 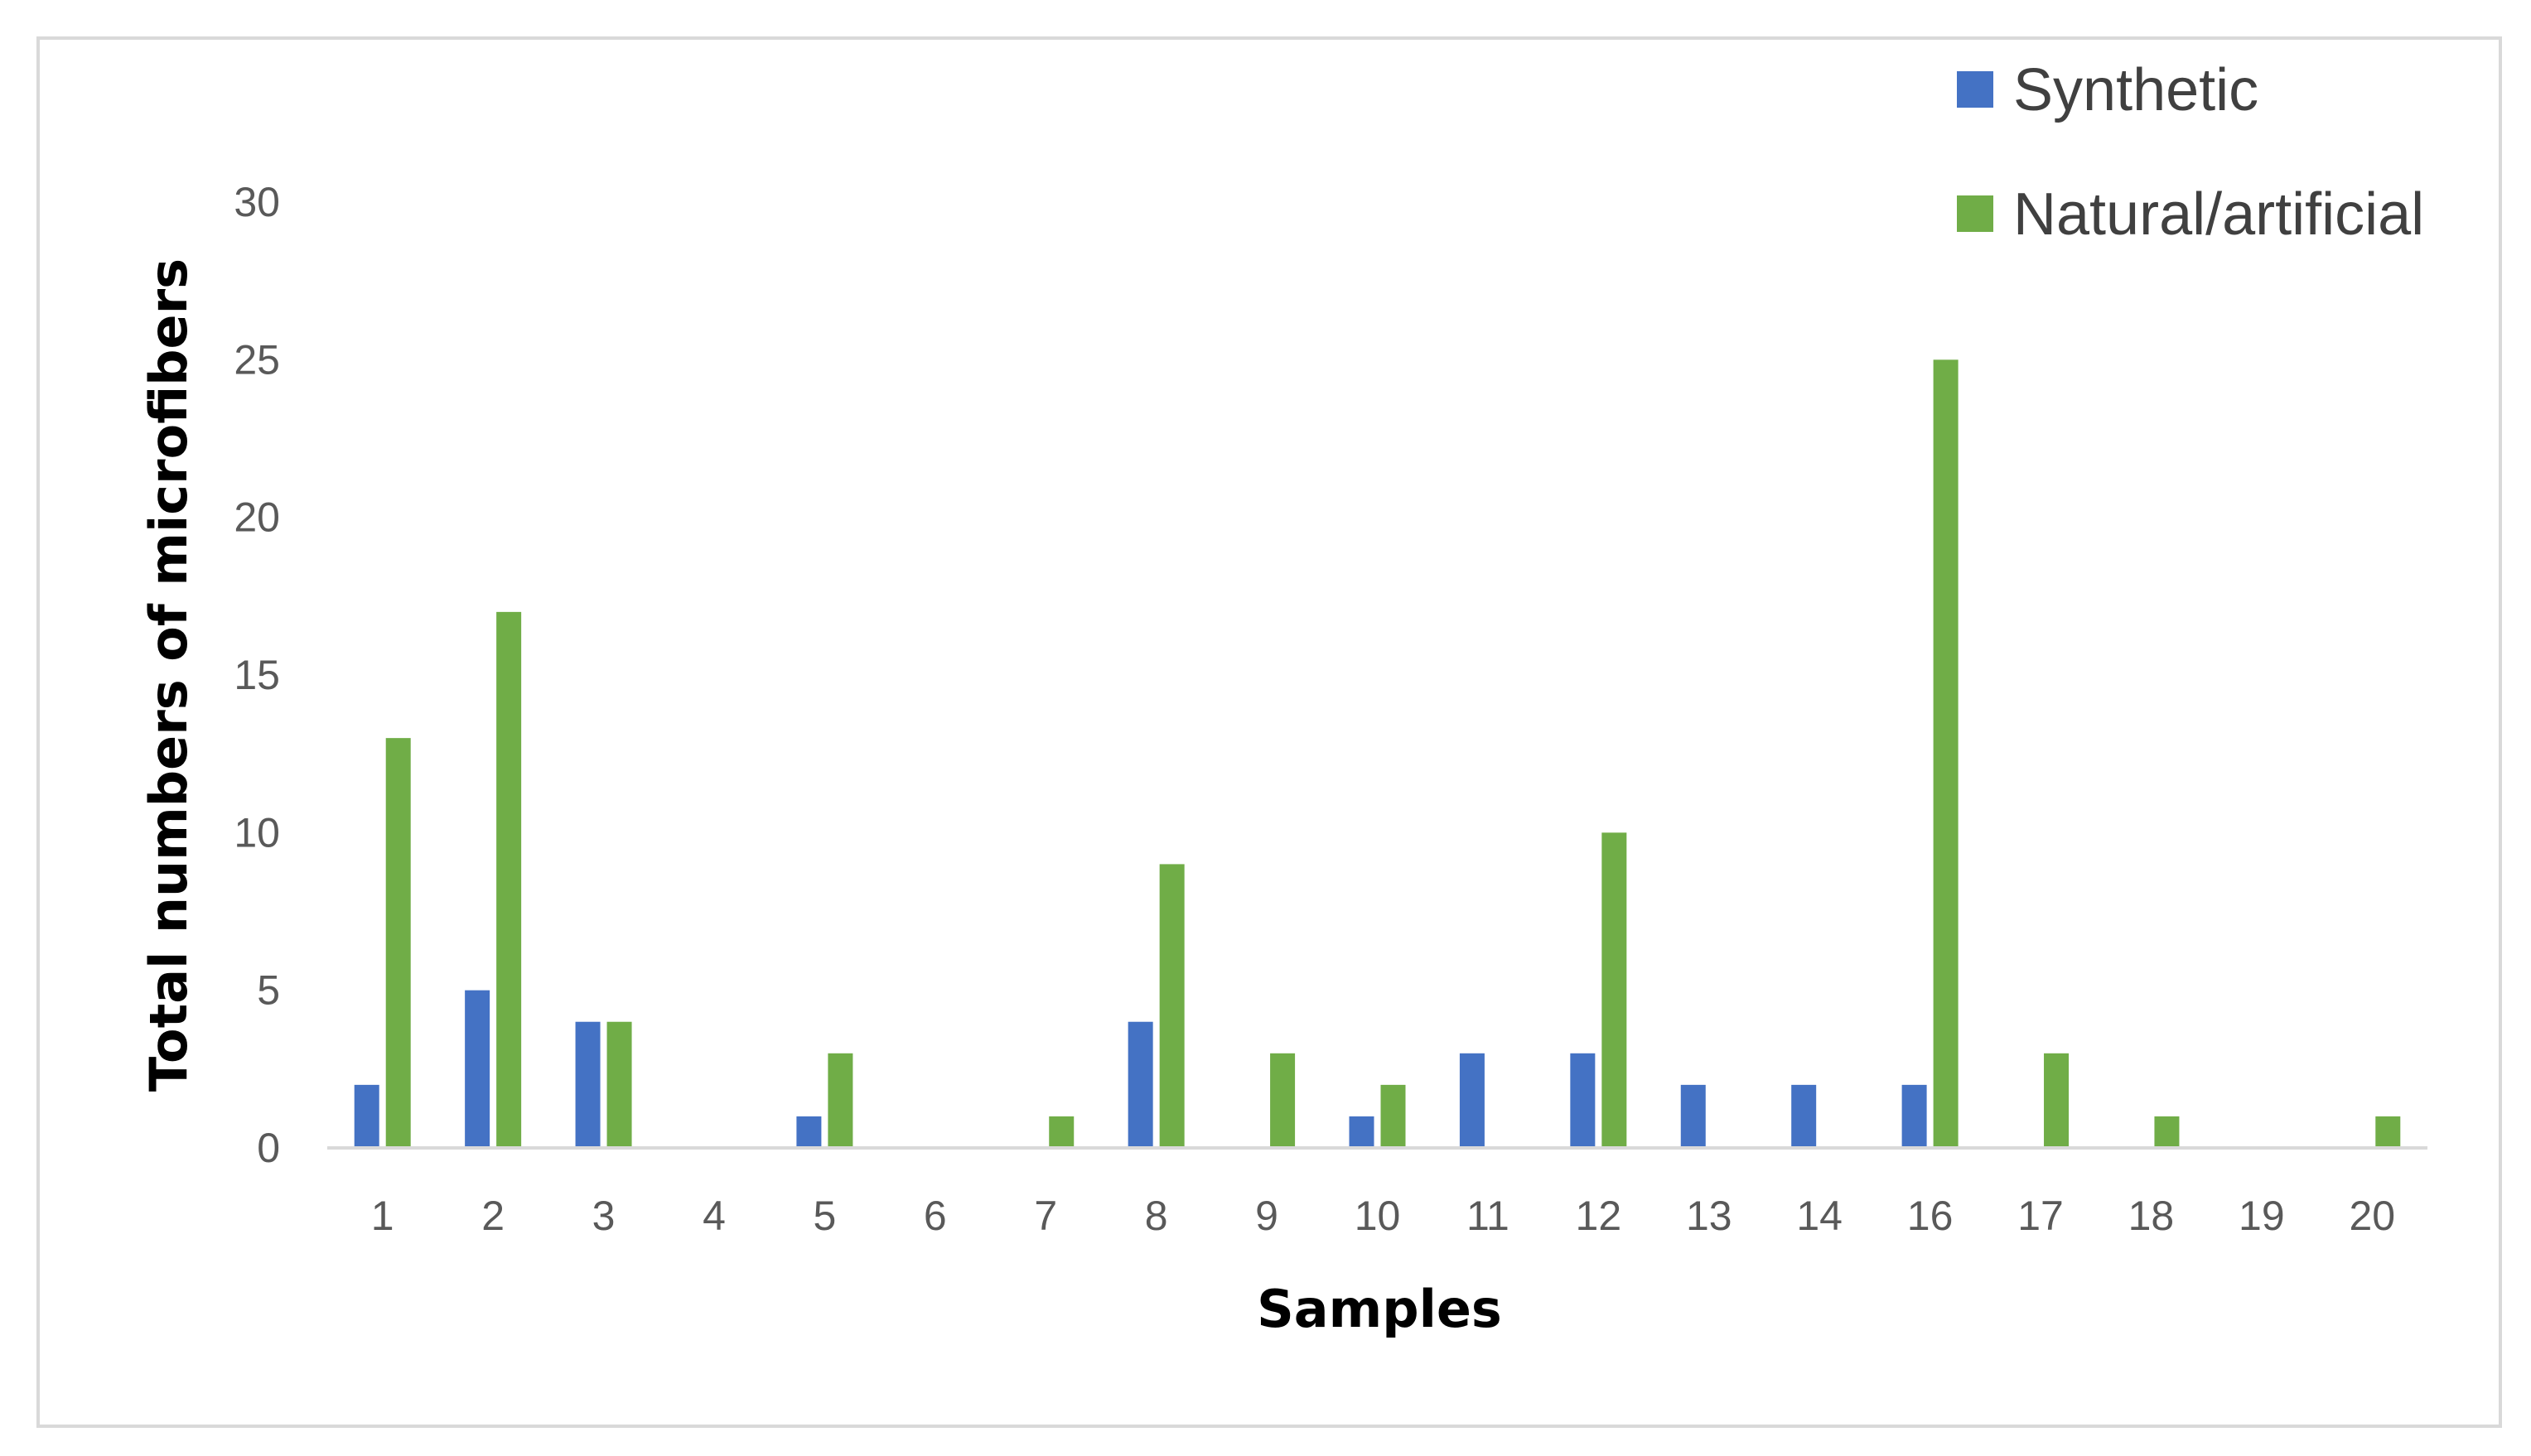 I want to click on legend-label: Synthetic, so click(x=2135, y=90).